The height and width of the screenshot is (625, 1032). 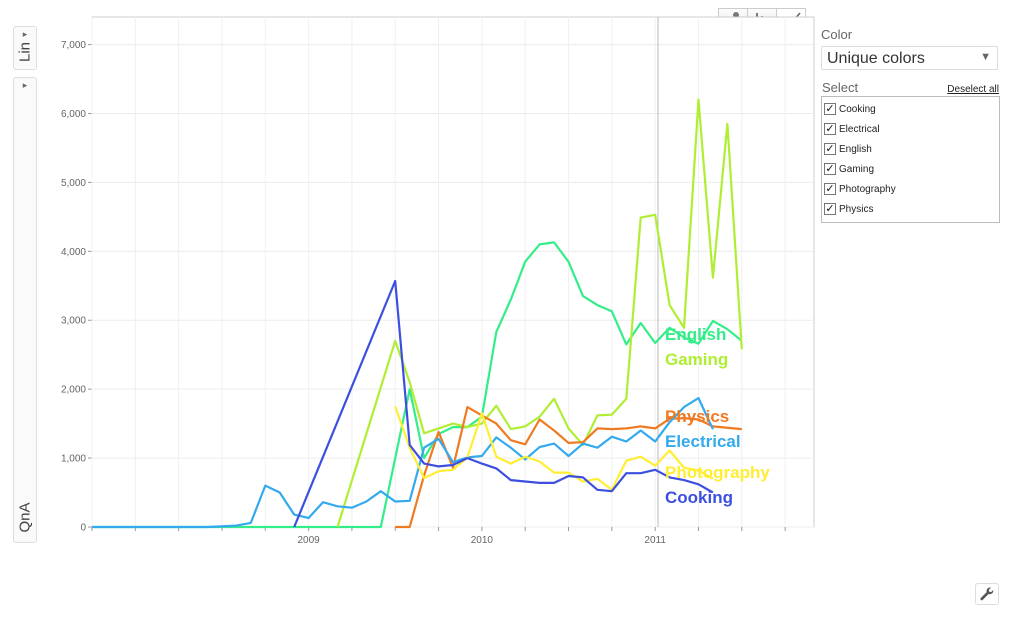 What do you see at coordinates (855, 149) in the screenshot?
I see `series-select-label: English` at bounding box center [855, 149].